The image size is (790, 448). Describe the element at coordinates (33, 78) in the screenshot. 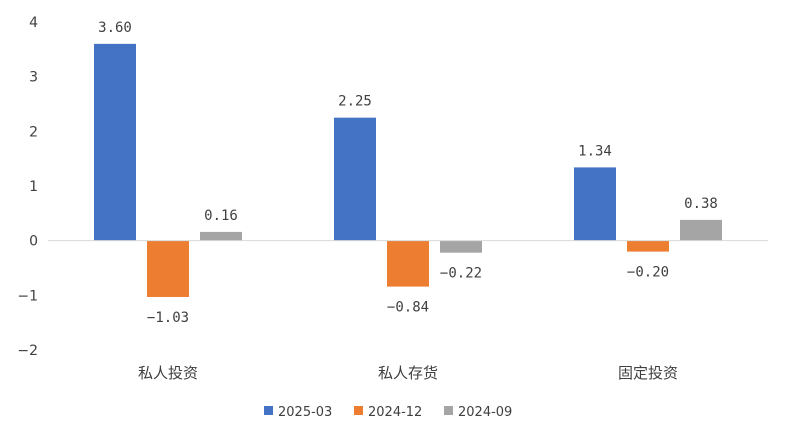

I see `y-tick-label: 3` at that location.